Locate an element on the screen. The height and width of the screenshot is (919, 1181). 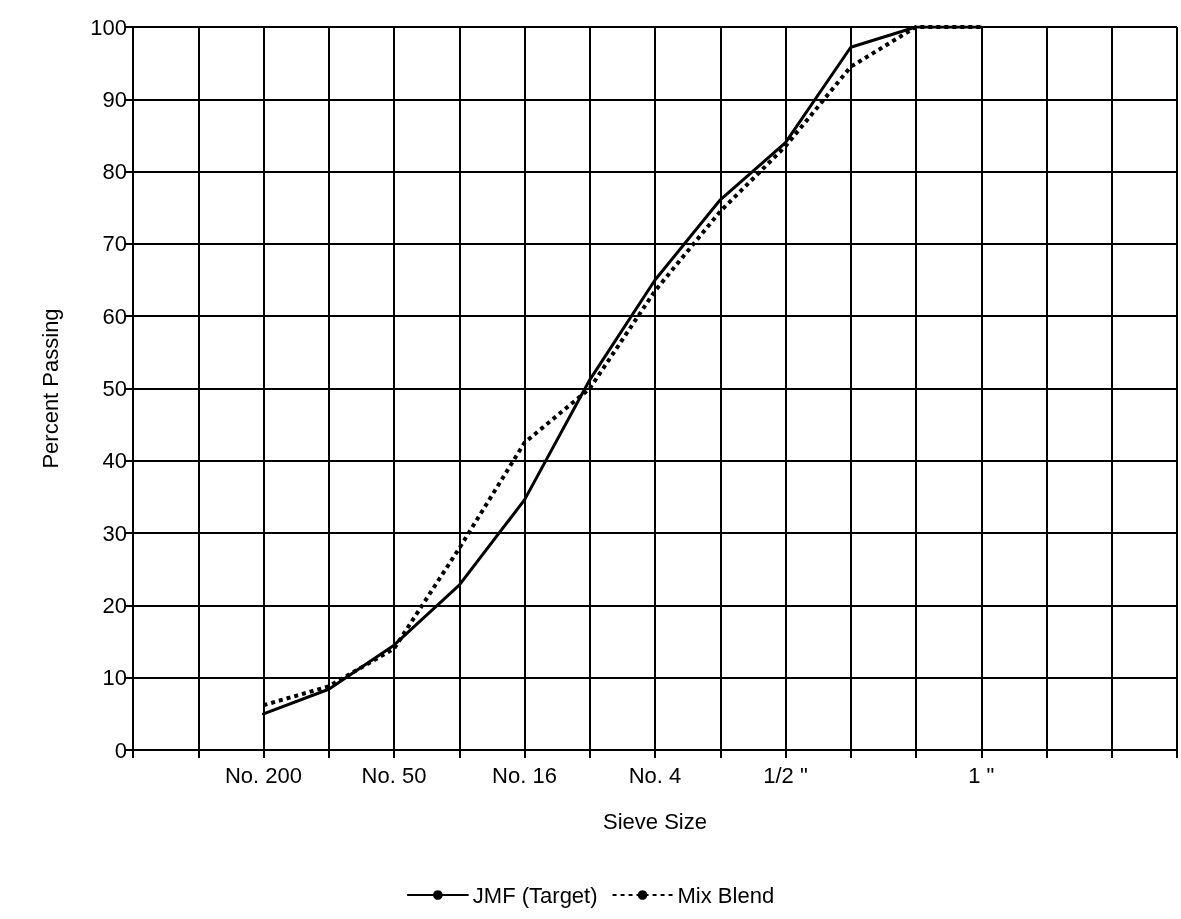
y-tick-label: 0 is located at coordinates (120, 750).